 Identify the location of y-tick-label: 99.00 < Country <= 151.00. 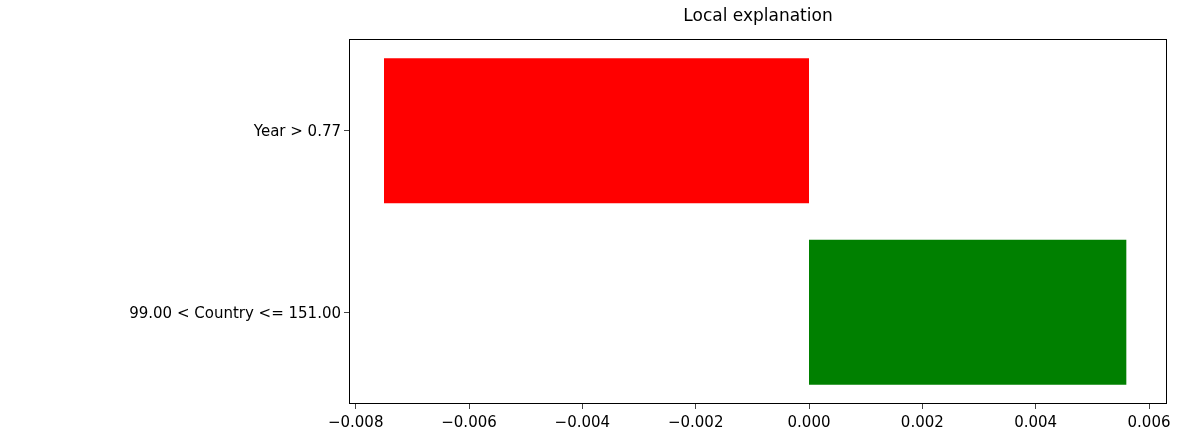
(235, 312).